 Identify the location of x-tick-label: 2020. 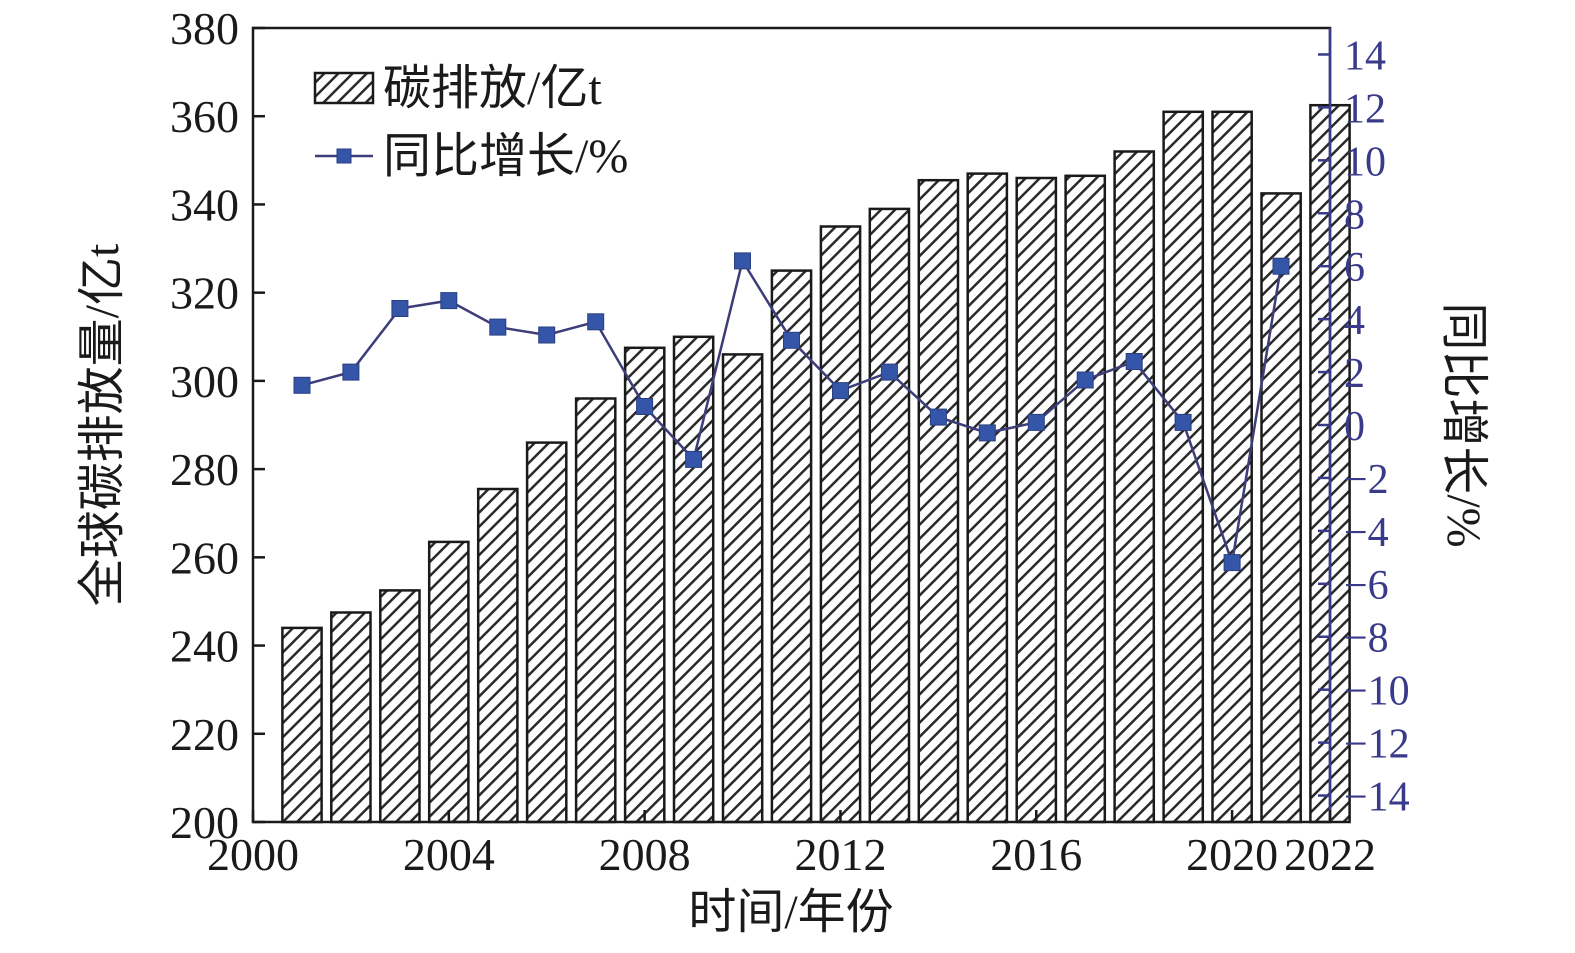
(1232, 854).